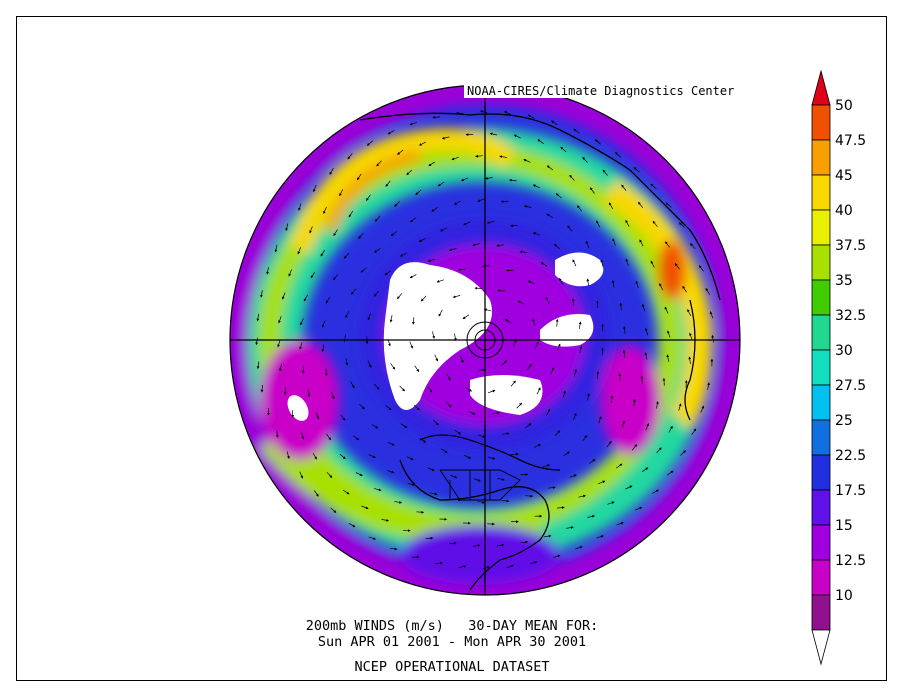 Image resolution: width=904 pixels, height=699 pixels. Describe the element at coordinates (850, 141) in the screenshot. I see `colorbar-tick-label: 47.5` at that location.